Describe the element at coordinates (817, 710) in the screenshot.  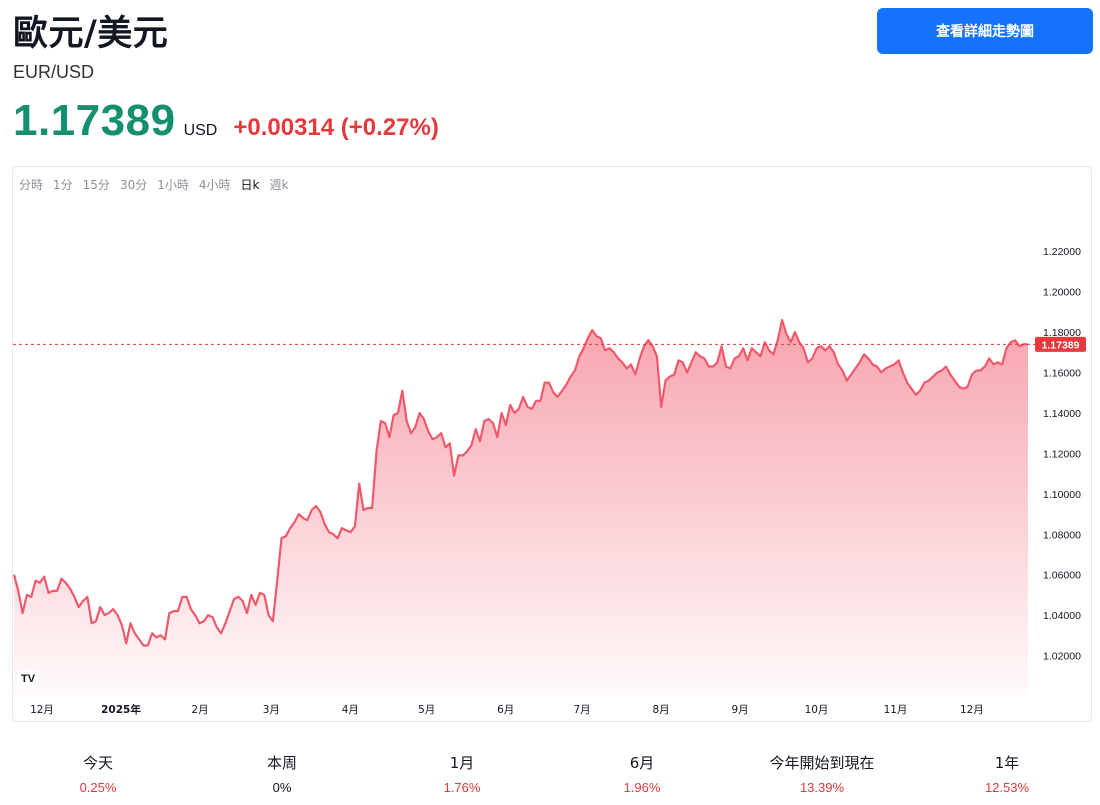
I see `x-tick-label: 10月` at that location.